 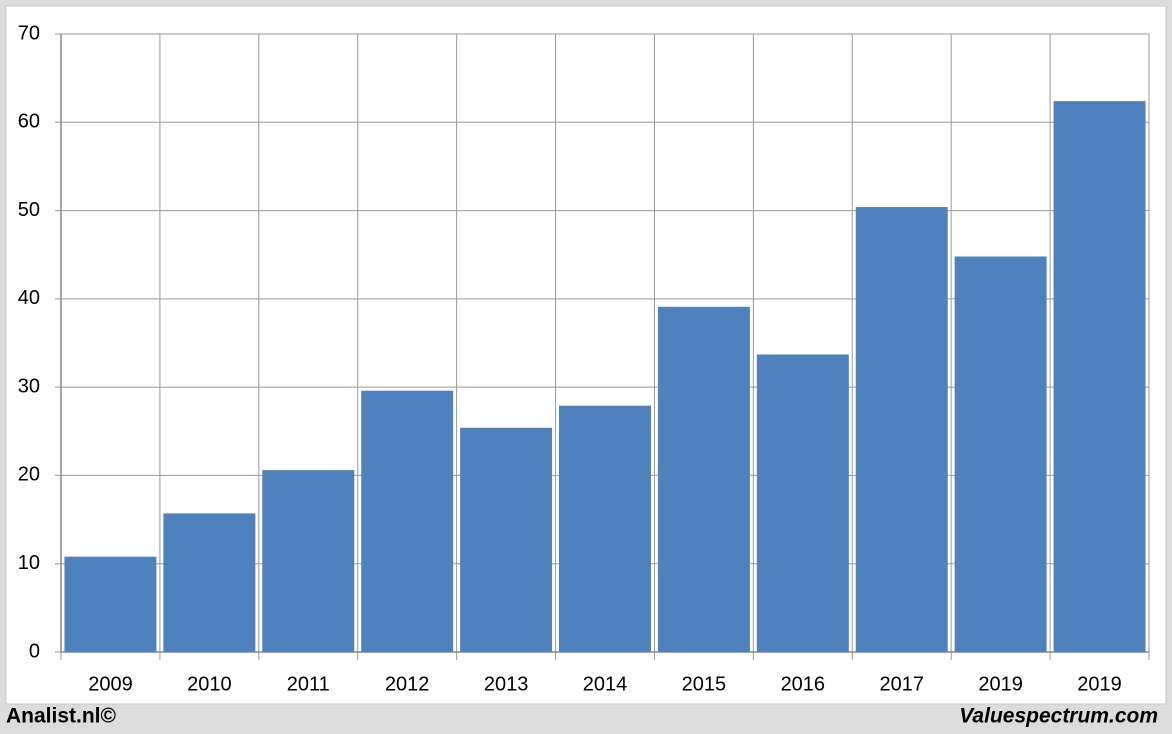 I want to click on y-tick-label: 50, so click(x=29, y=210).